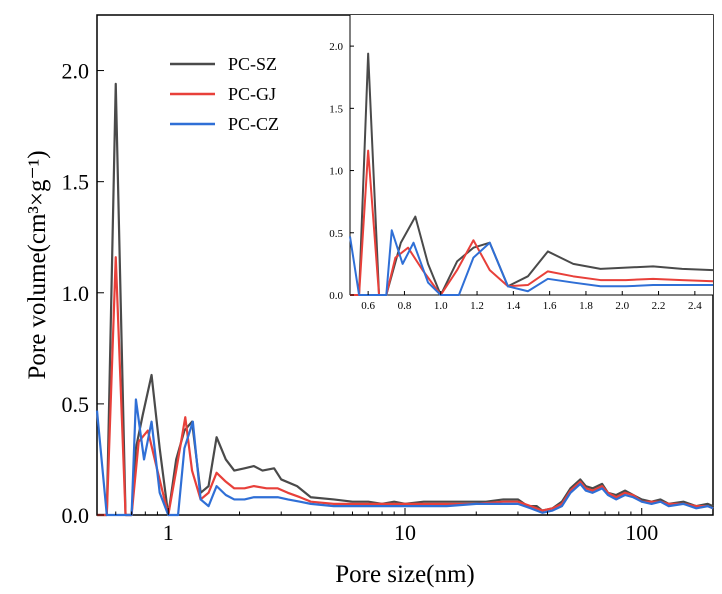  What do you see at coordinates (531, 262) in the screenshot?
I see `inset-series-line-pc-cz` at bounding box center [531, 262].